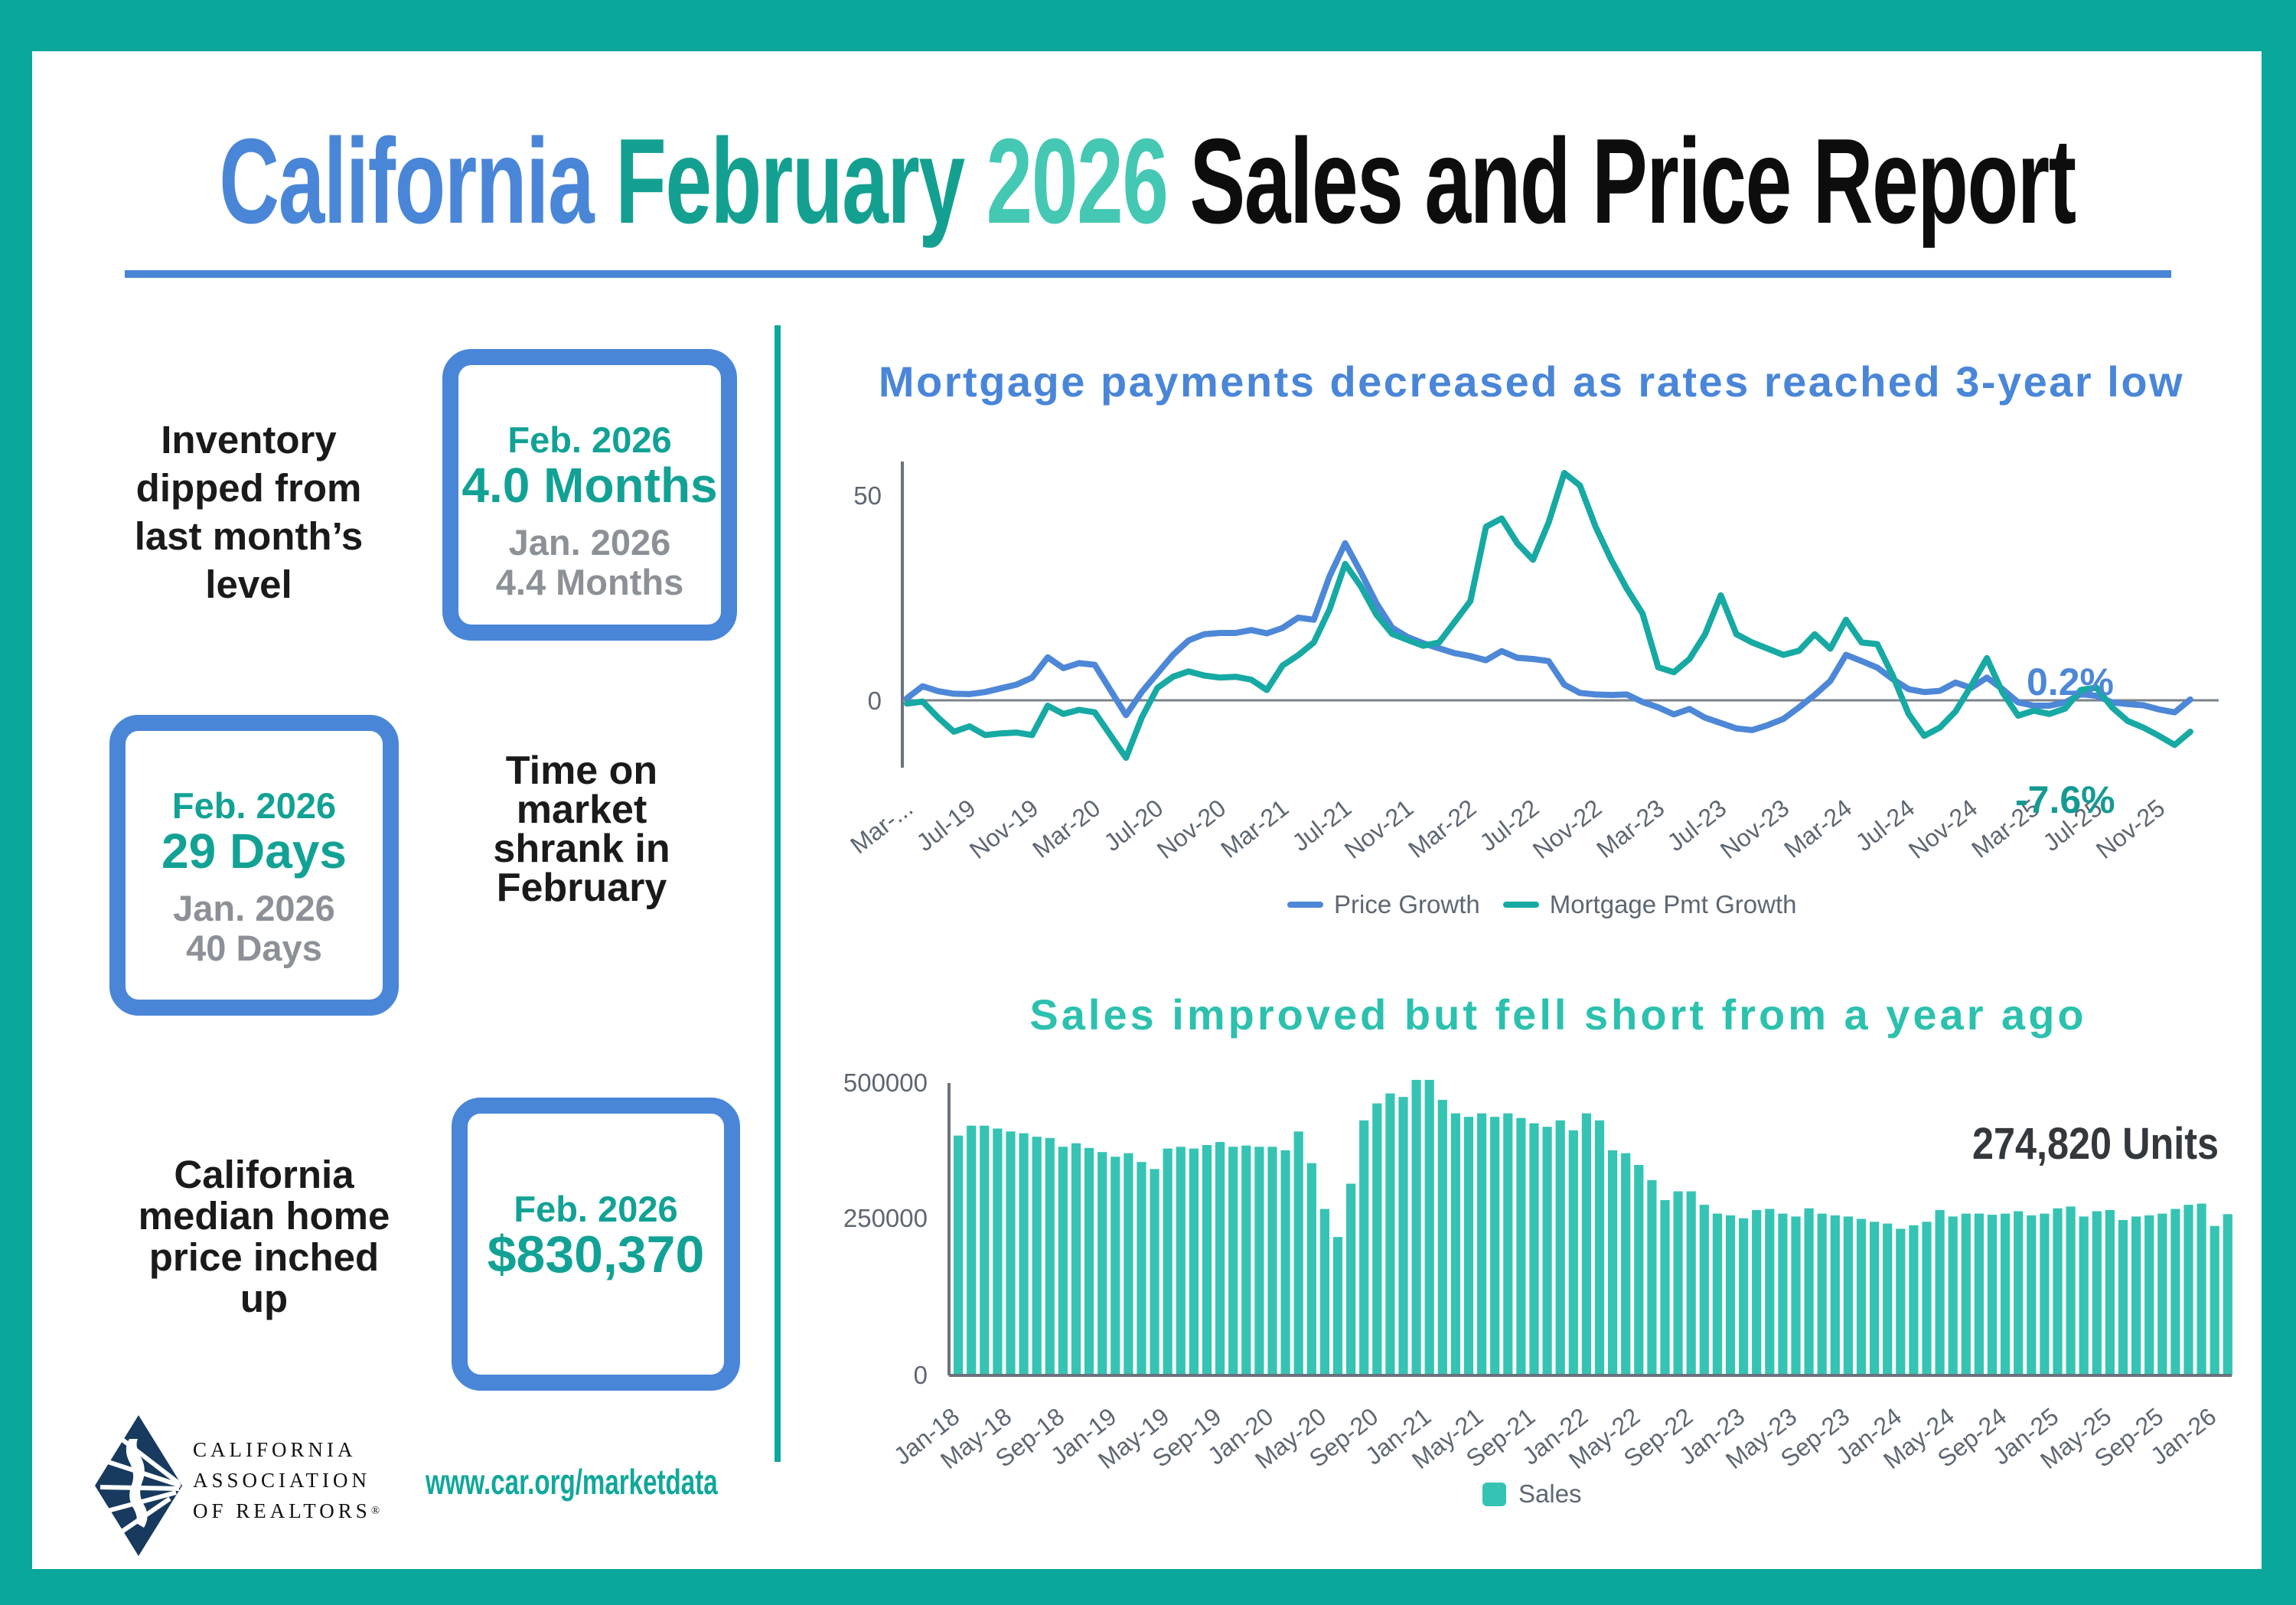 The height and width of the screenshot is (1605, 2296). Describe the element at coordinates (1754, 829) in the screenshot. I see `svg-text: Nov-23` at that location.